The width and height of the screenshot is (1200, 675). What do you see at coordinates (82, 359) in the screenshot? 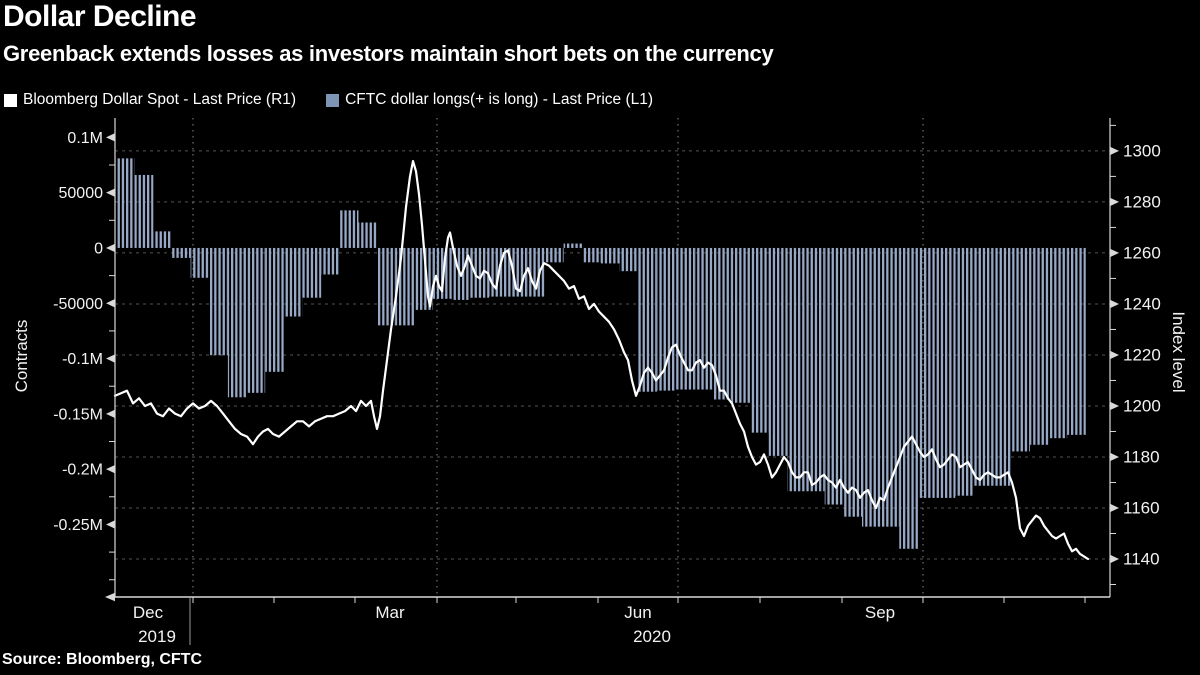
I see `left-axis-tick-label: -0.1M` at bounding box center [82, 359].